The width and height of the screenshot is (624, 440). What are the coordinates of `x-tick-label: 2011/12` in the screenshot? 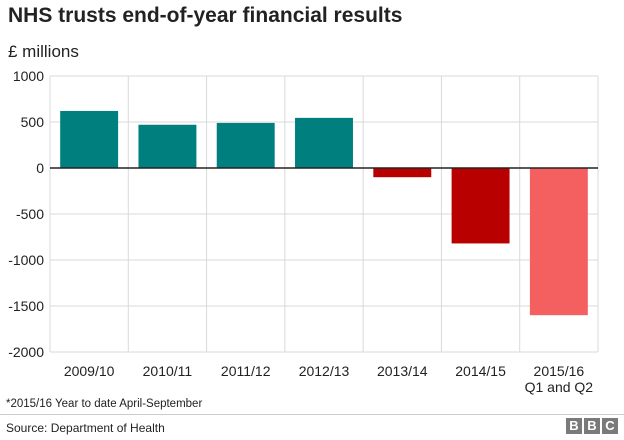 It's located at (246, 371).